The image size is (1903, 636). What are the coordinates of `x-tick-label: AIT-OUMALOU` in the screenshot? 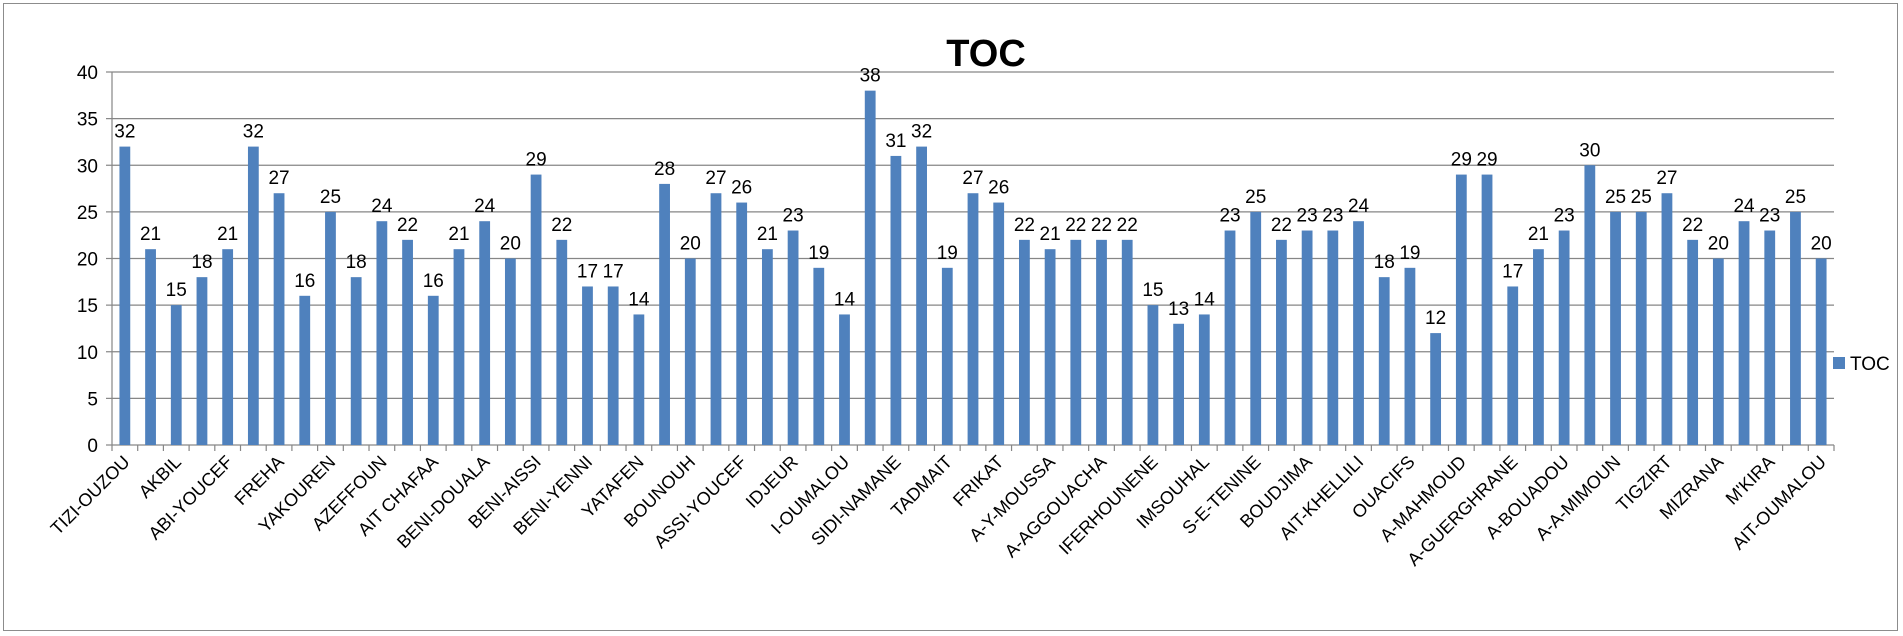 It's located at (1779, 503).